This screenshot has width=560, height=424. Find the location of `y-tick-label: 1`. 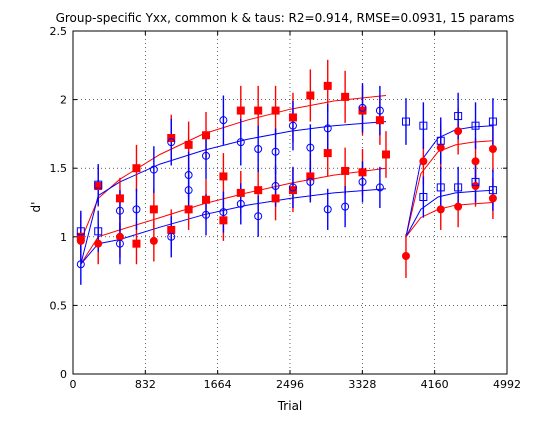

y-tick-label: 1 is located at coordinates (63, 237).